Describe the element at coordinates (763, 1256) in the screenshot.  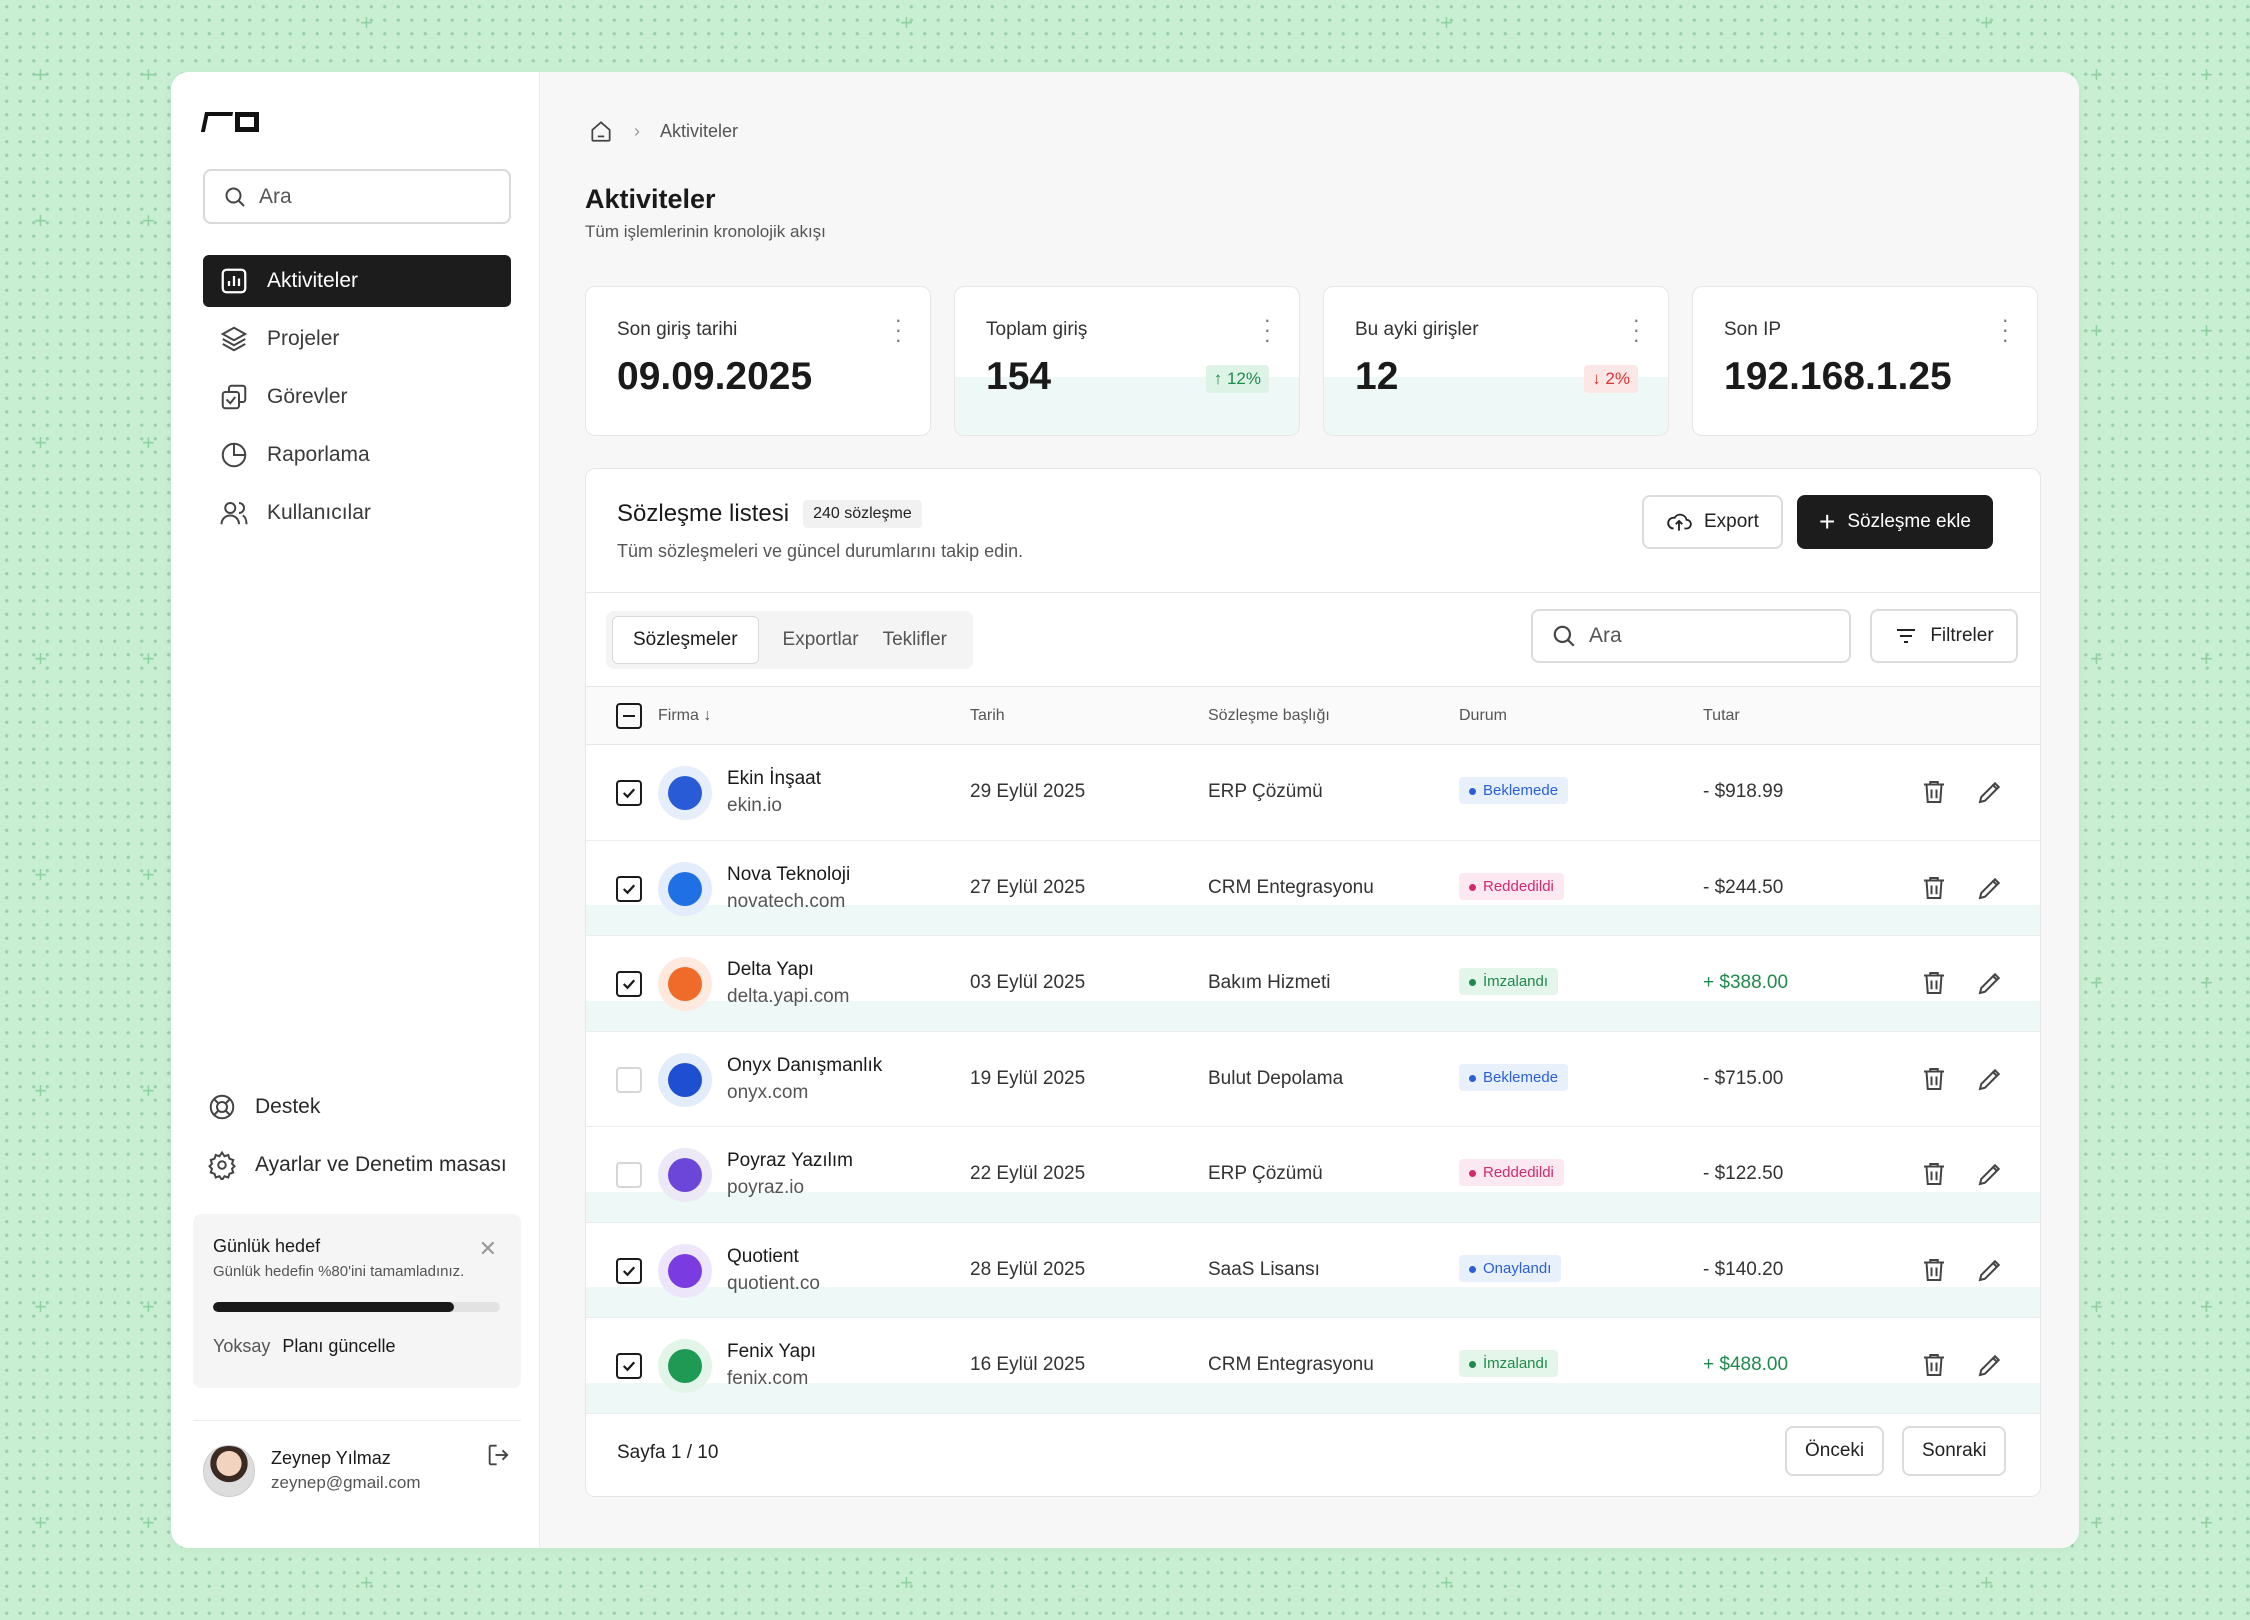
I see `company-name: Quotient` at that location.